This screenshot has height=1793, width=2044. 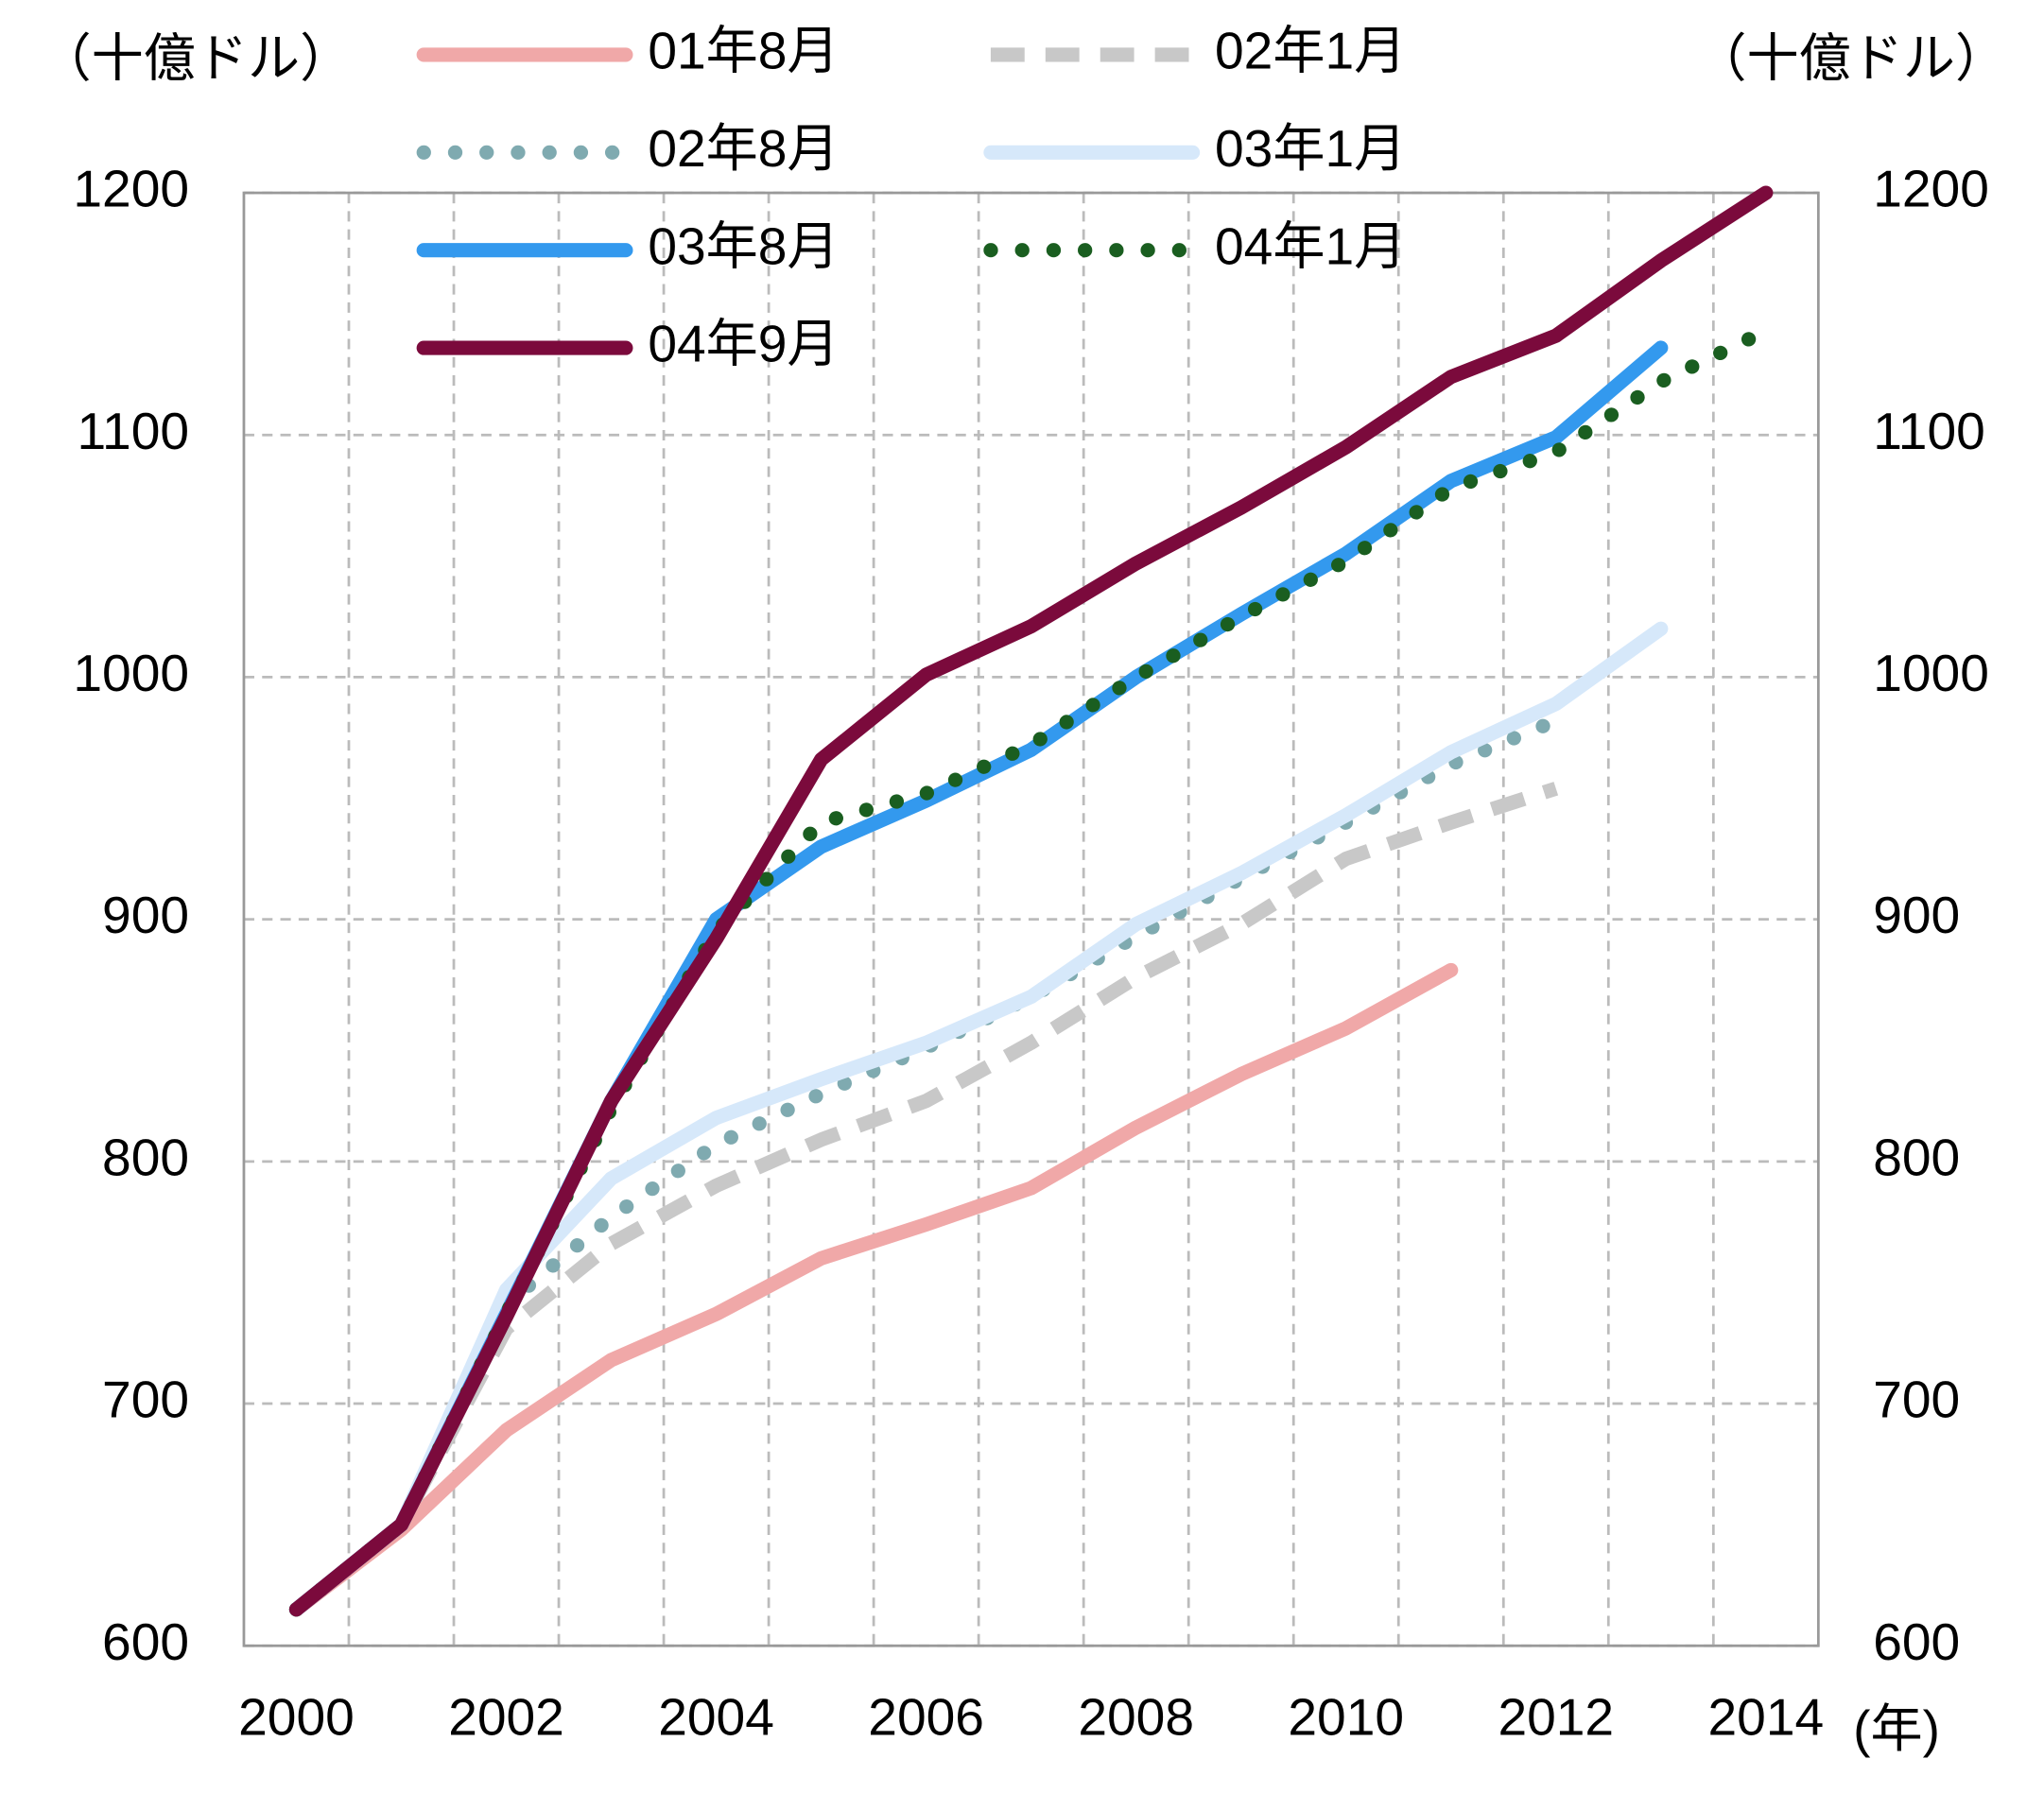 I want to click on x-axis-unit: (年), so click(x=1896, y=1729).